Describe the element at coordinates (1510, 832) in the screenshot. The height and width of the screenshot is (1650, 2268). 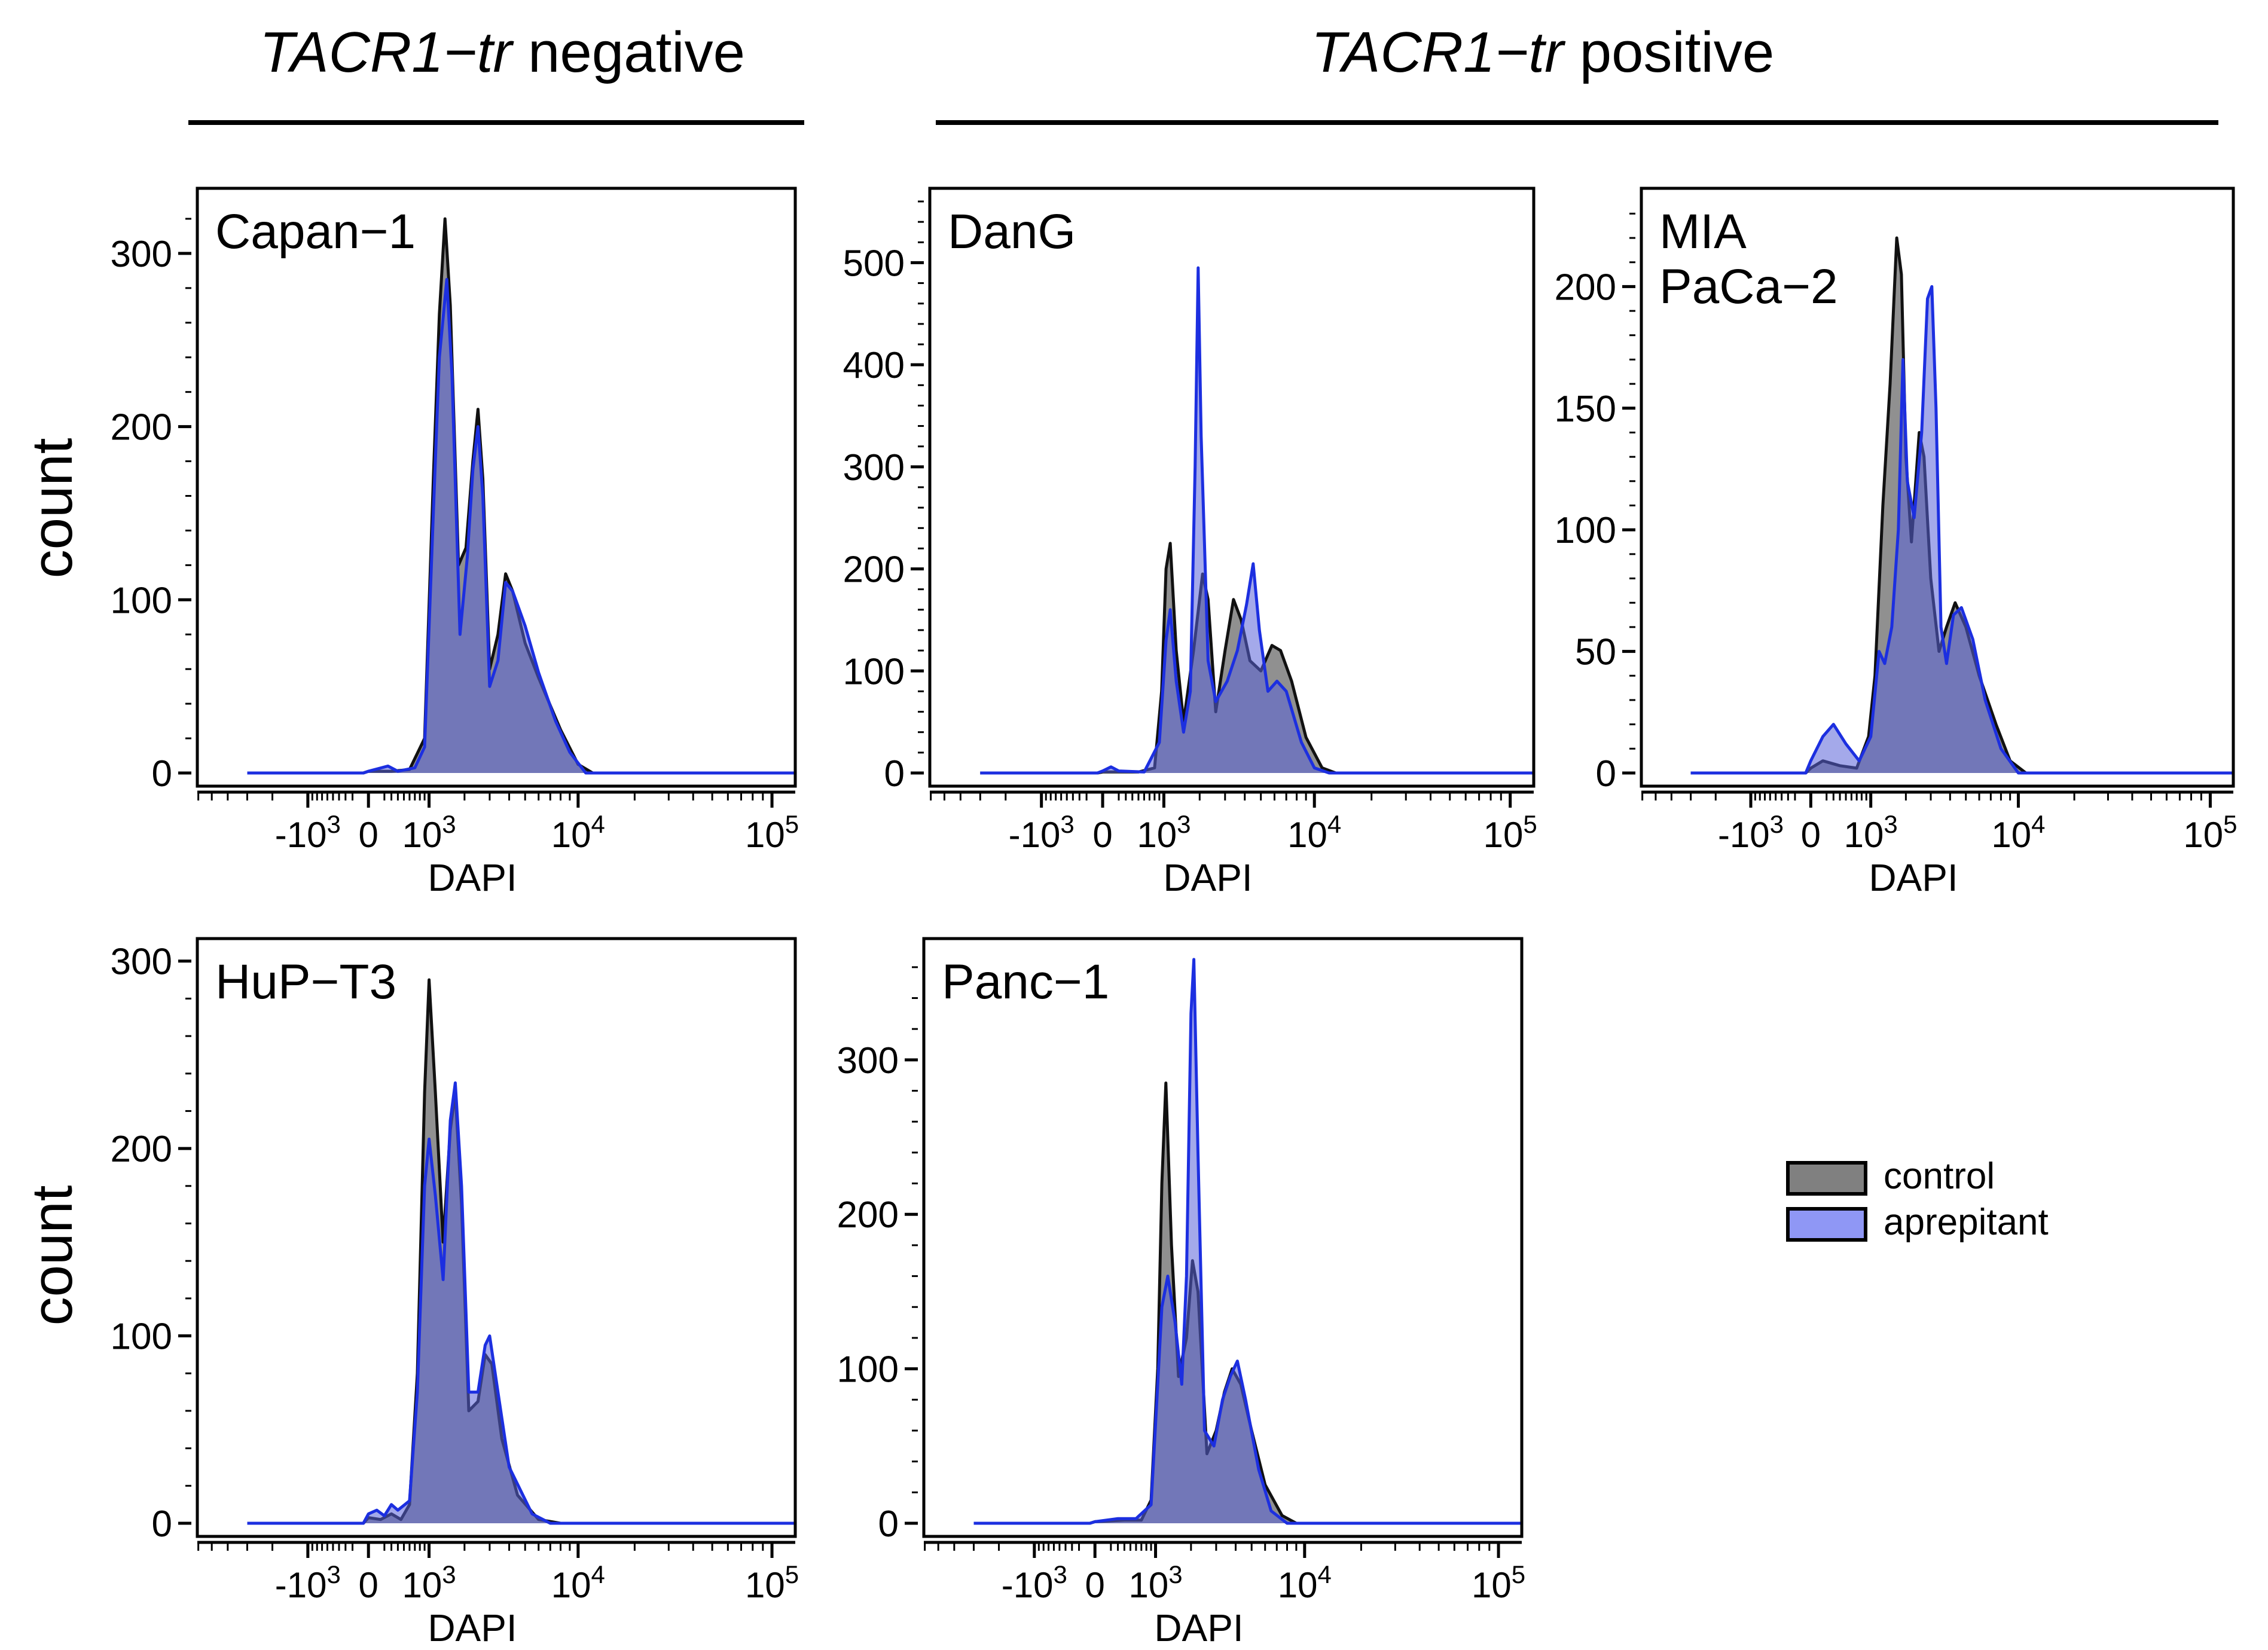
I see `dang-xtick-label: 10⁵` at that location.